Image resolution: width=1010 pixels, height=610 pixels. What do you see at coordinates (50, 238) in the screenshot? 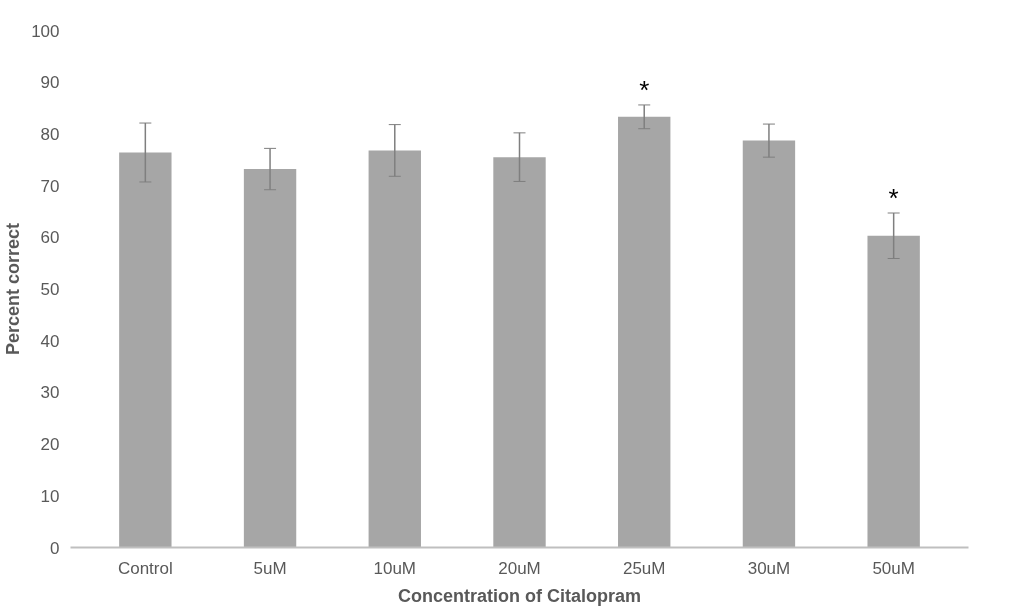
I see `y-tick-label: 60` at bounding box center [50, 238].